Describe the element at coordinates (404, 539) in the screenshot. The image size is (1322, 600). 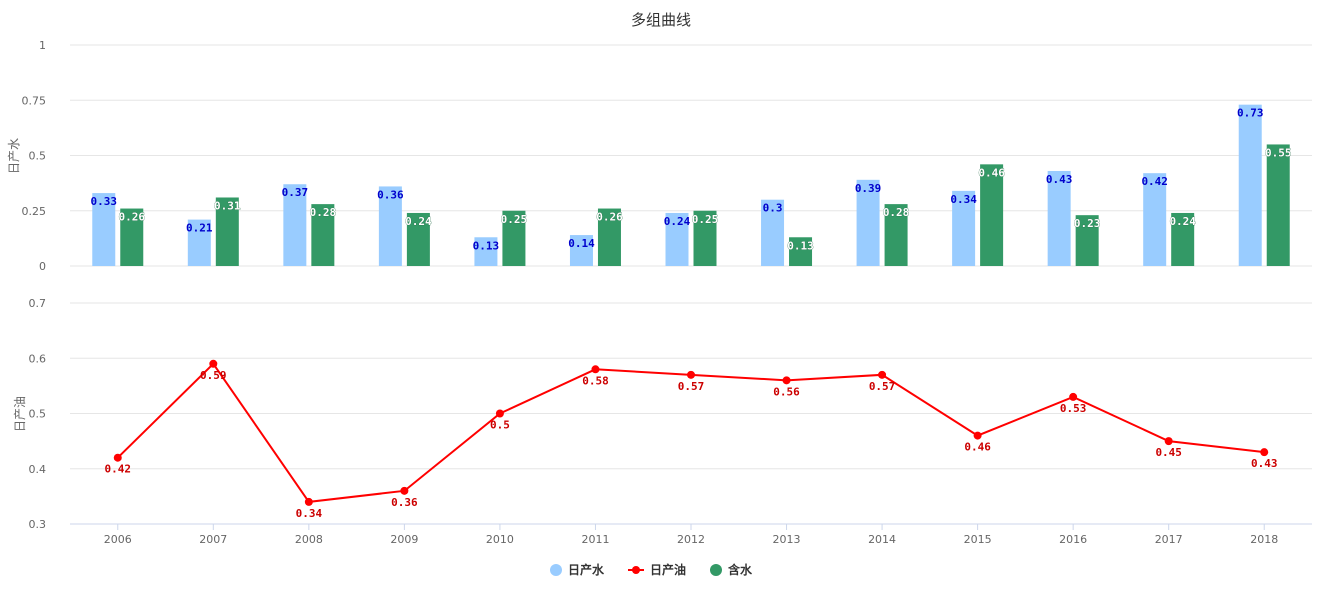
I see `x-tick-label: 2009` at that location.